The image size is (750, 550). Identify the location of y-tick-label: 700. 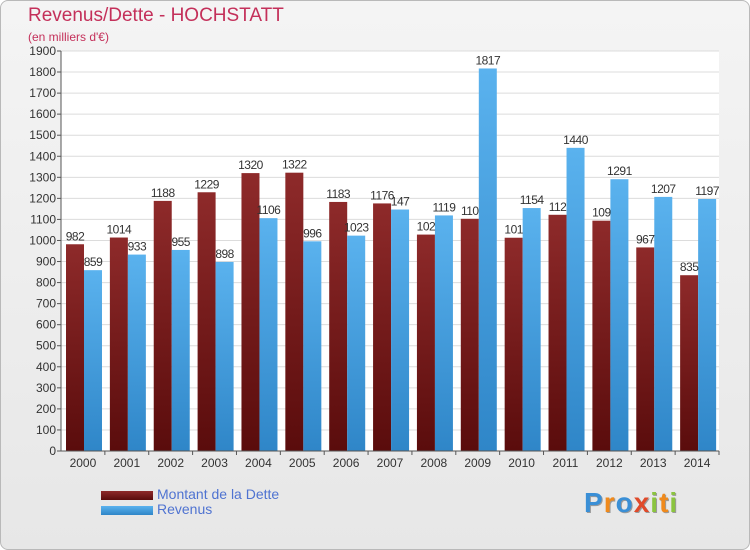
(46, 304).